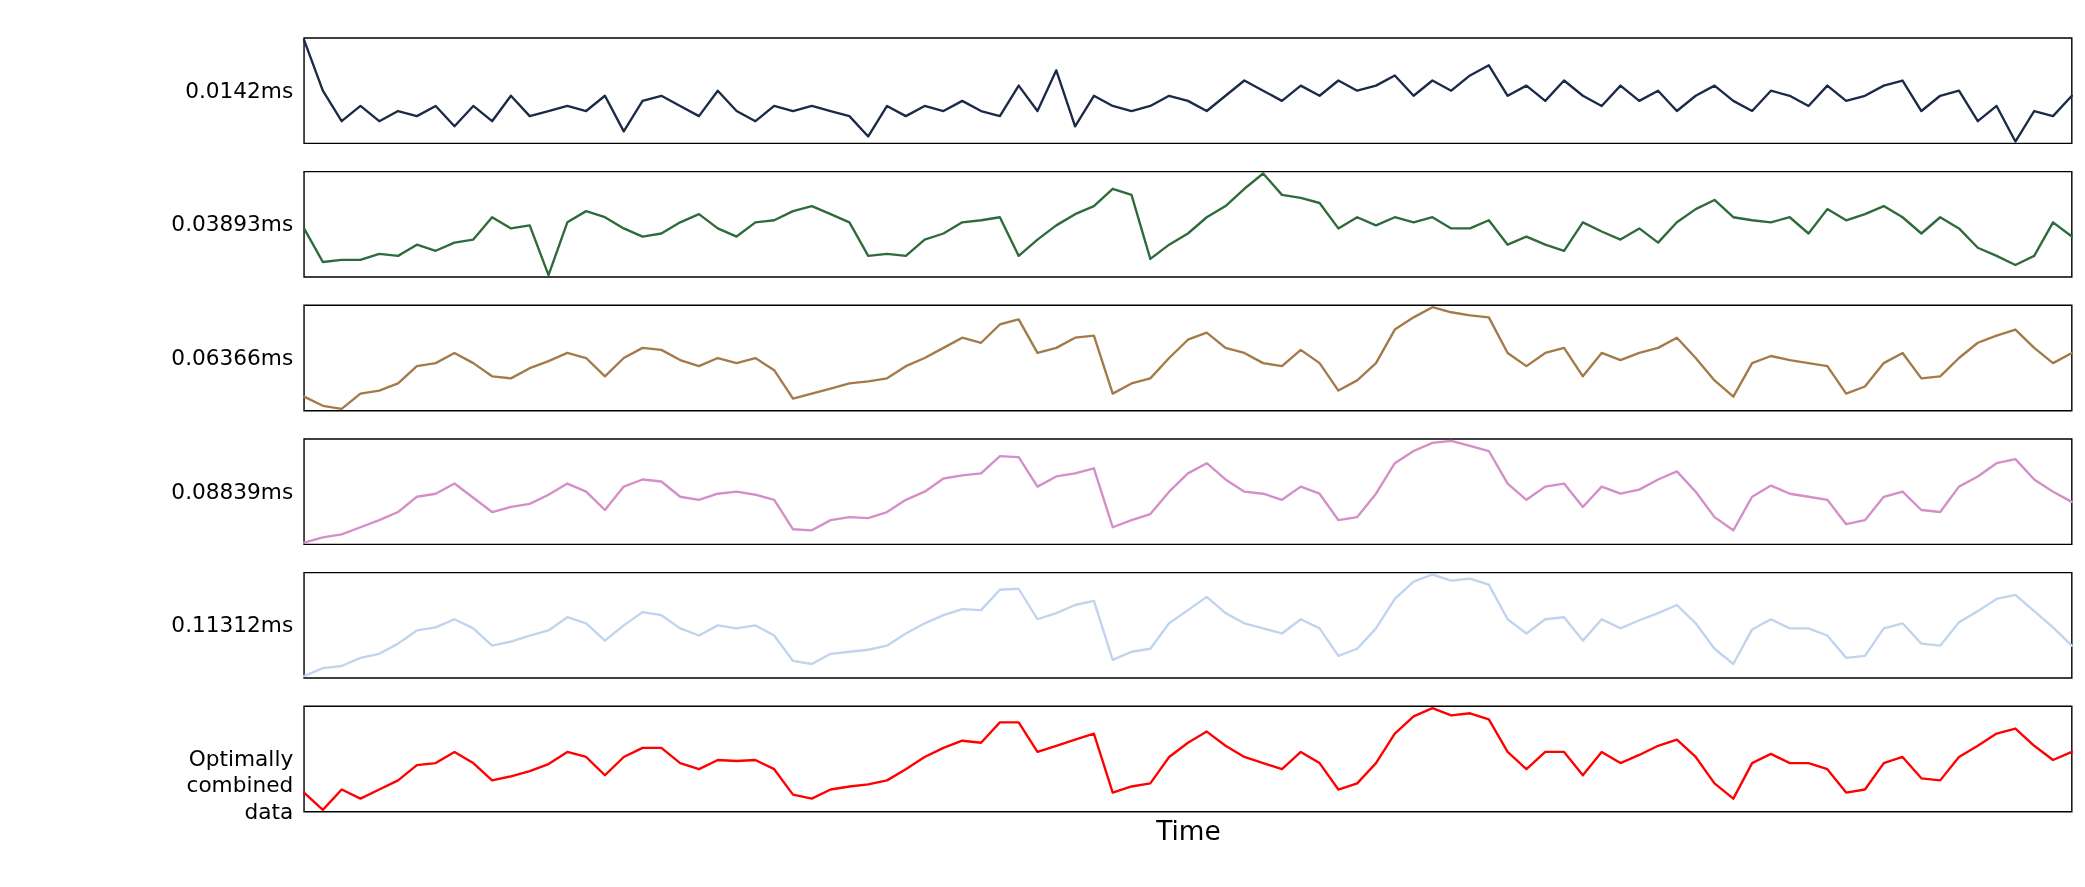 This screenshot has height=887, width=2085. I want to click on y-axis-title: 0.06366ms, so click(232, 358).